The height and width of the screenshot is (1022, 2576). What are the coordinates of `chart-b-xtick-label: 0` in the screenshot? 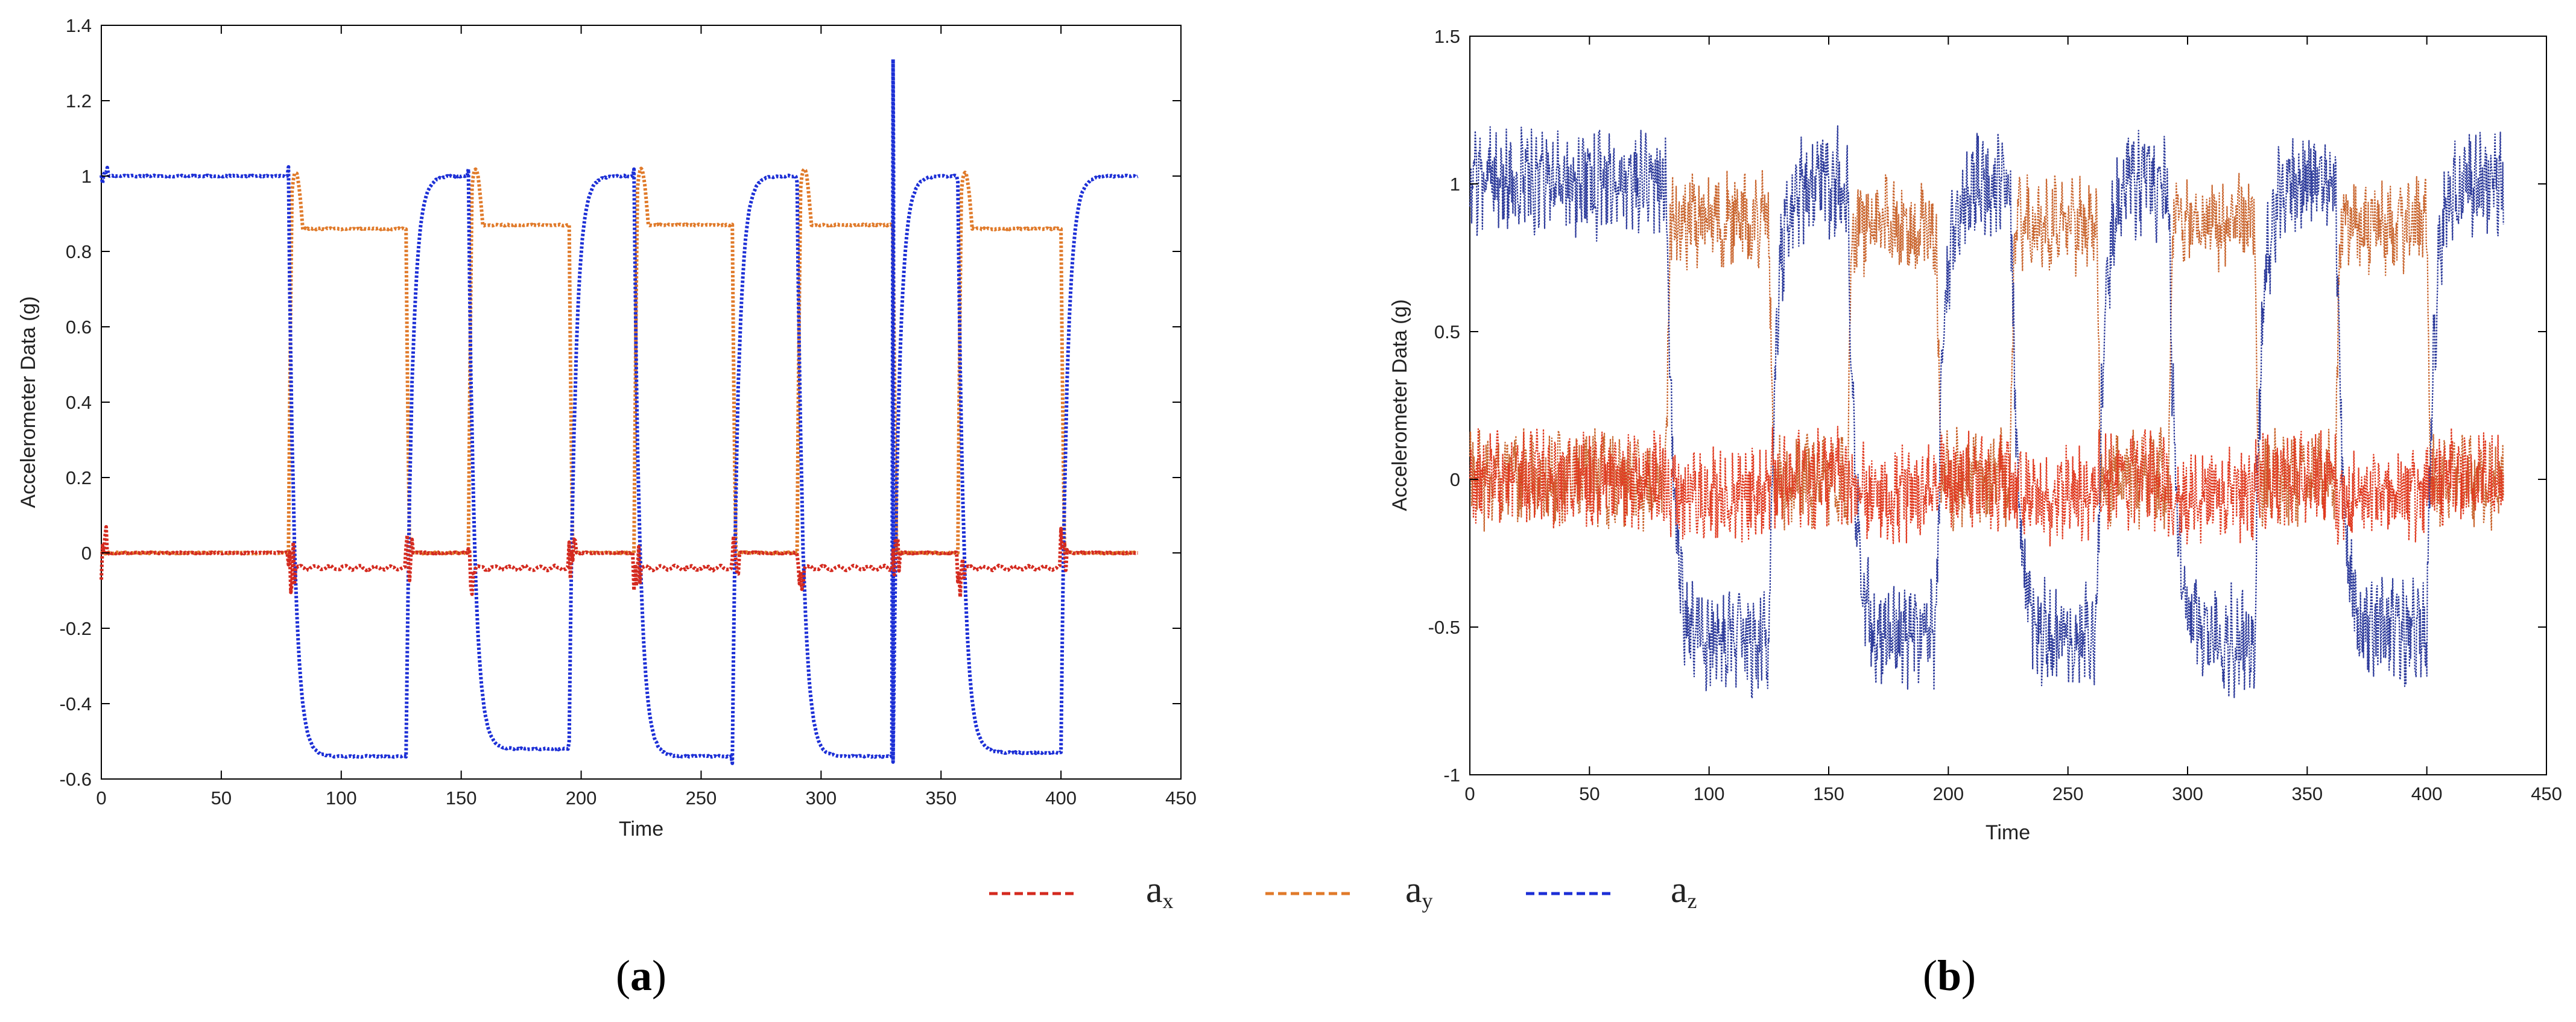 It's located at (1469, 793).